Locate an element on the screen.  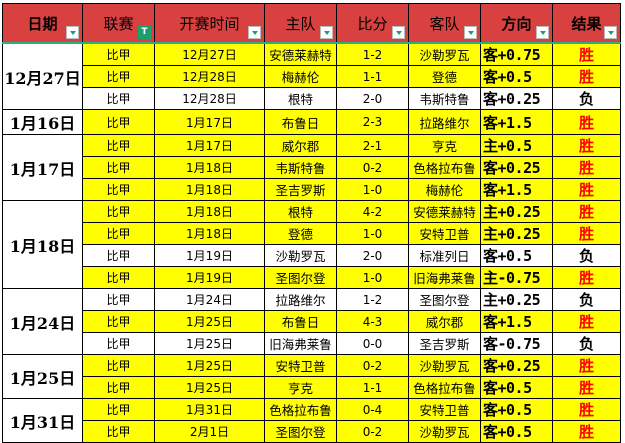
home-team-cell: 威尔郡 is located at coordinates (300, 145).